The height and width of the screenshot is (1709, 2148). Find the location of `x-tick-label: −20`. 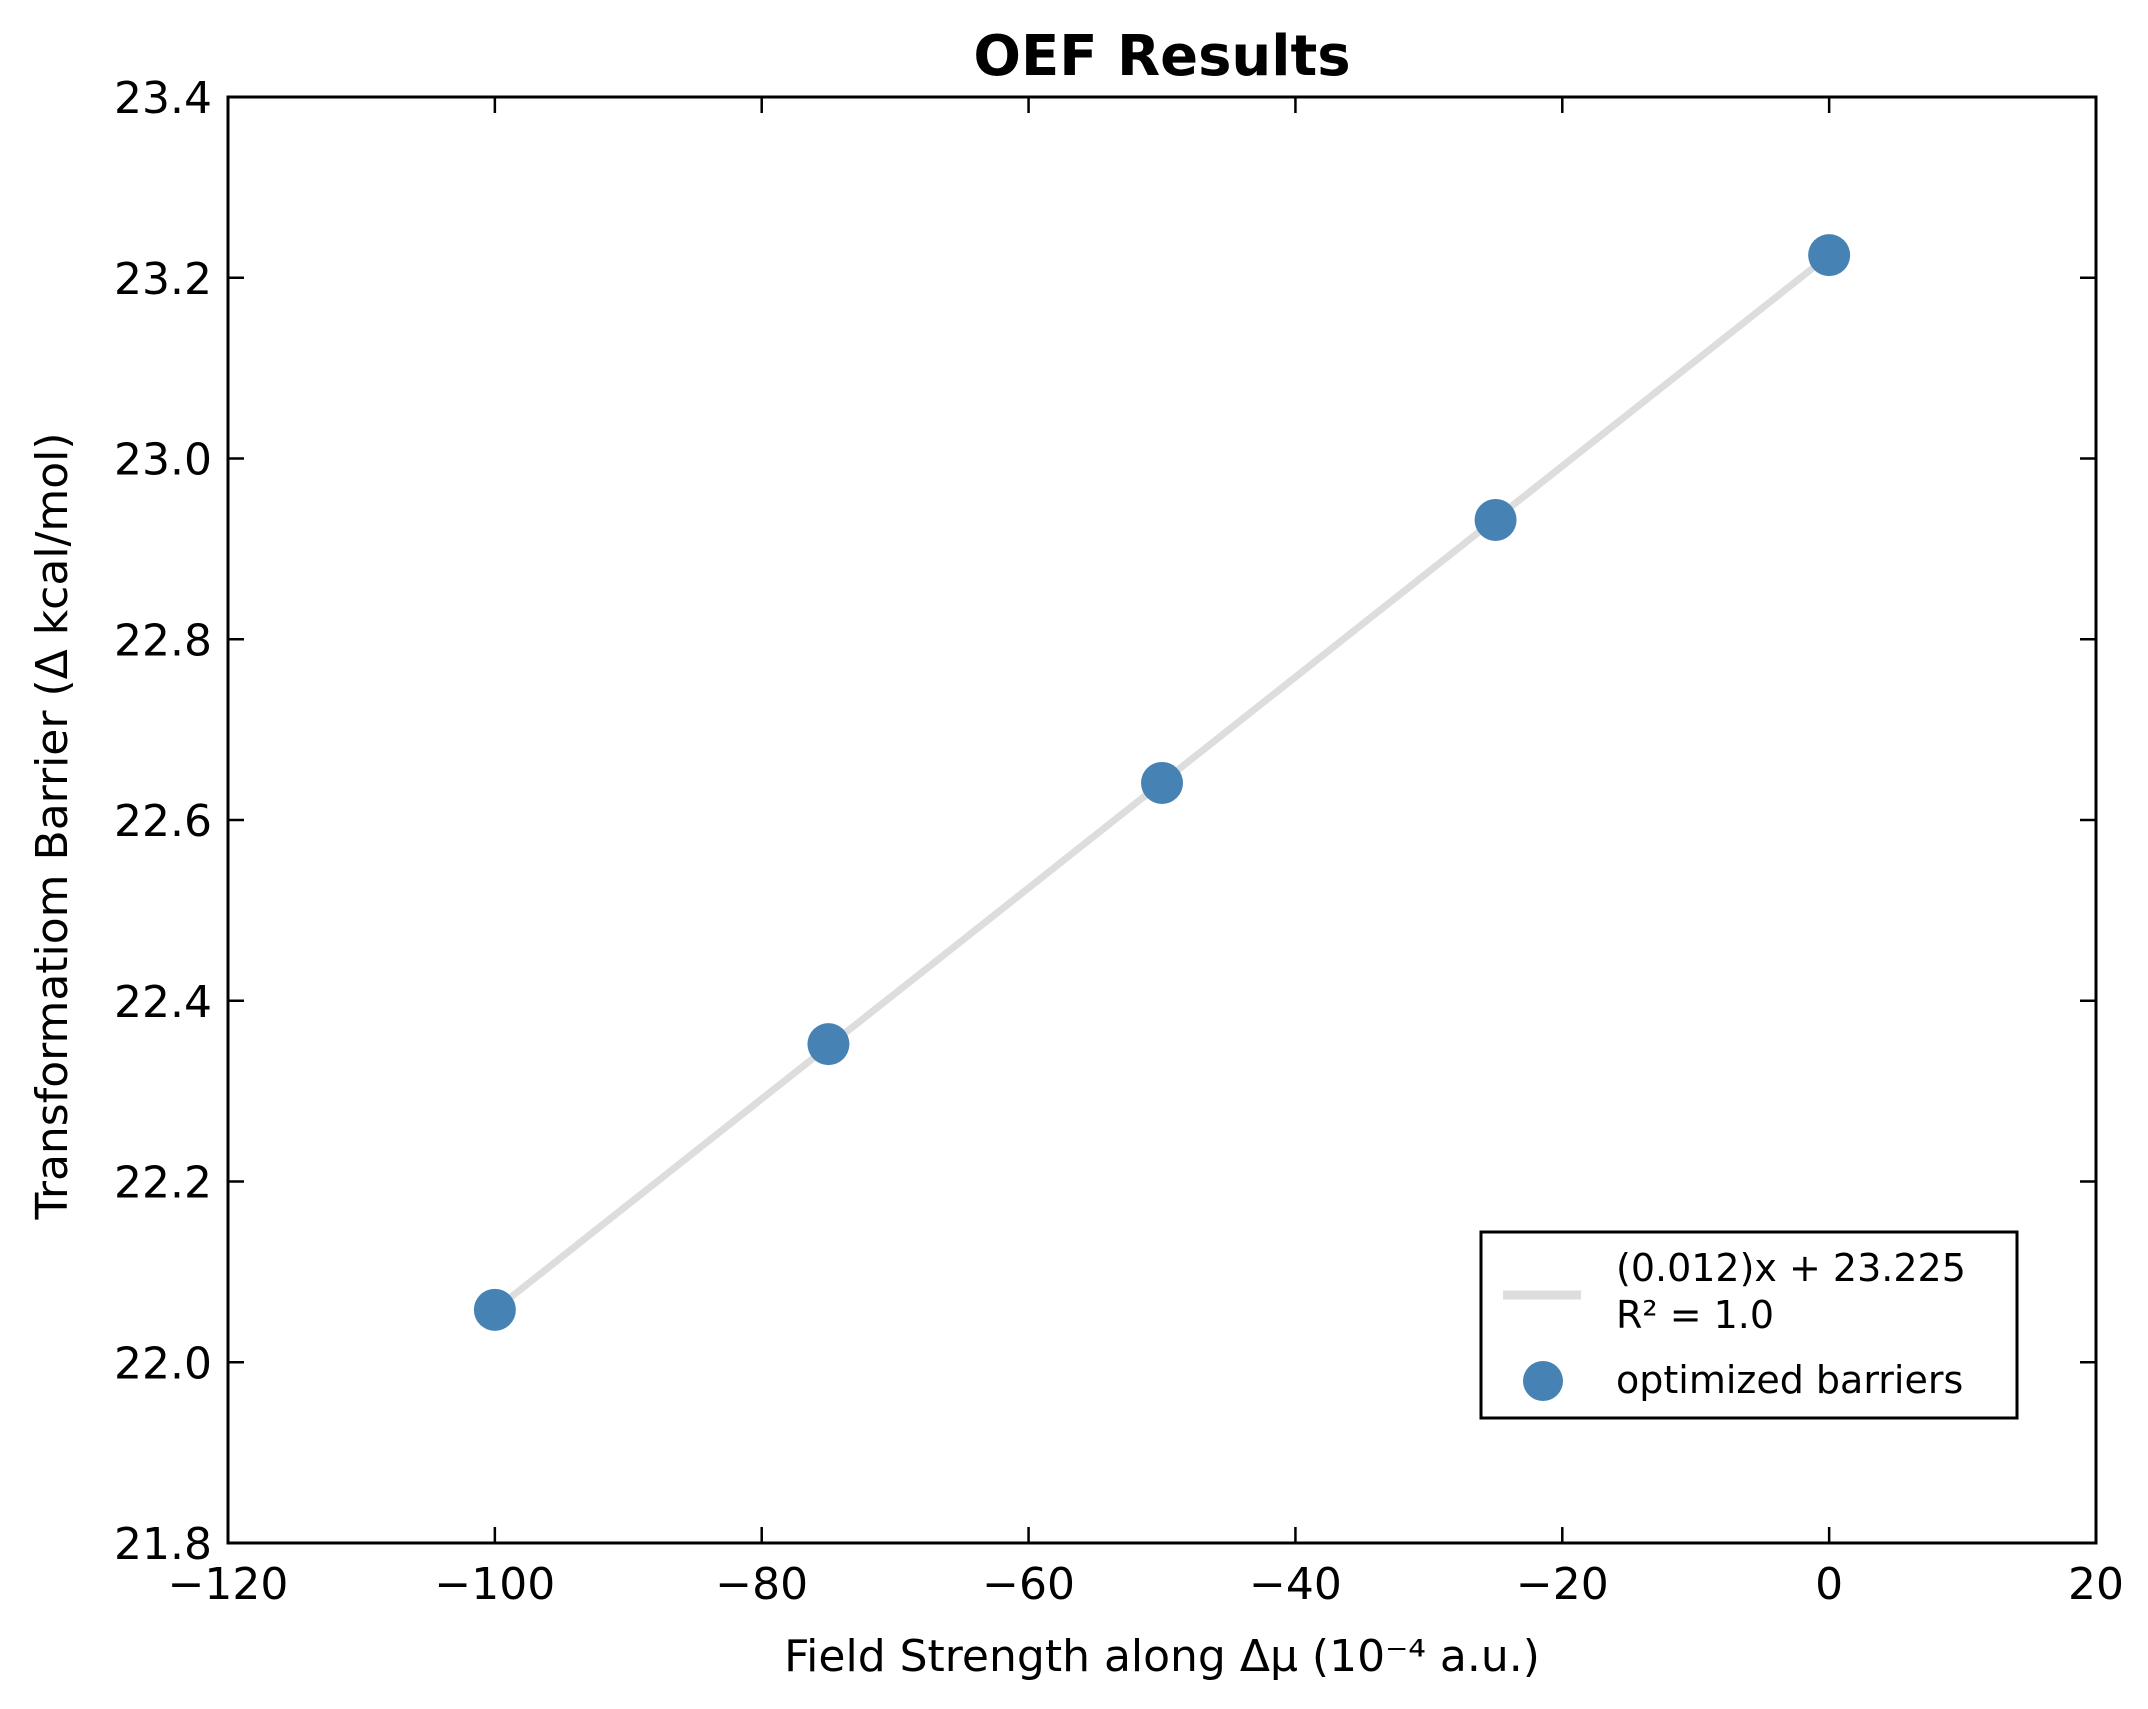

x-tick-label: −20 is located at coordinates (1562, 1584).